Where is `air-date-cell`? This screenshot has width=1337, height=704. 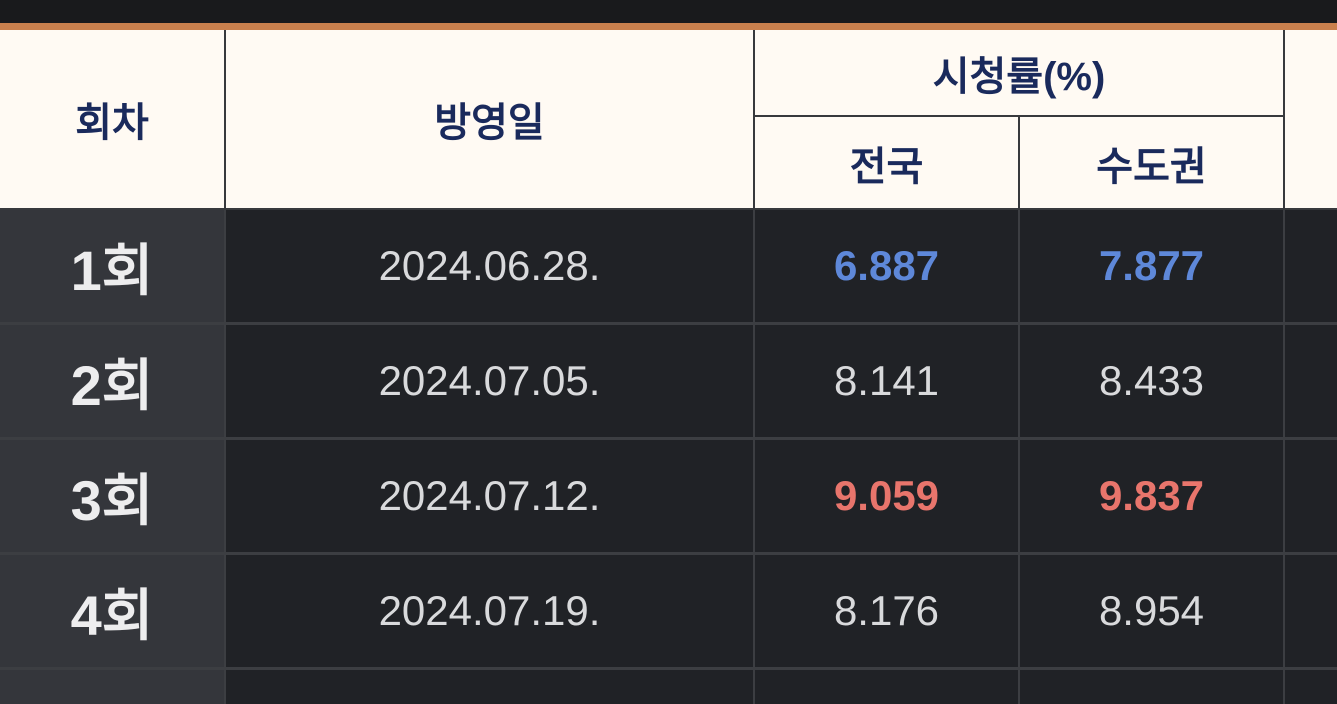 air-date-cell is located at coordinates (490, 687).